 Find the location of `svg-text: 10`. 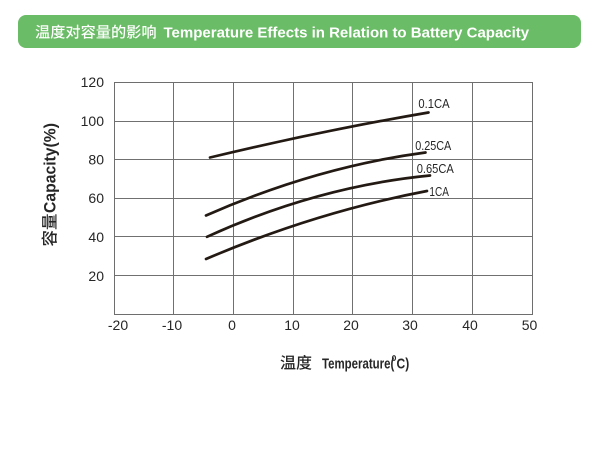

svg-text: 10 is located at coordinates (292, 325).